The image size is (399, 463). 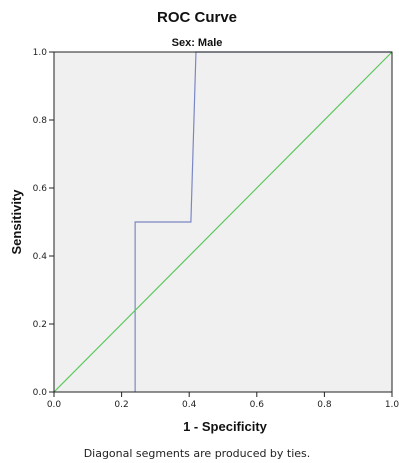 What do you see at coordinates (40, 53) in the screenshot?
I see `y-tick-label: 1.0` at bounding box center [40, 53].